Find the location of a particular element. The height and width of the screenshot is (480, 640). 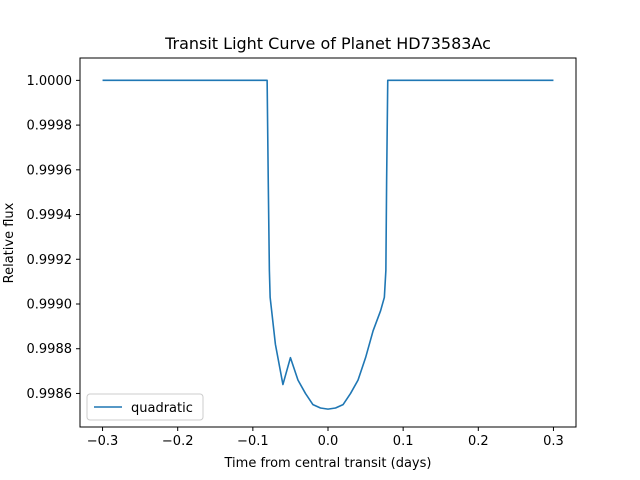

y-tick-label: 1.0000 is located at coordinates (50, 81).